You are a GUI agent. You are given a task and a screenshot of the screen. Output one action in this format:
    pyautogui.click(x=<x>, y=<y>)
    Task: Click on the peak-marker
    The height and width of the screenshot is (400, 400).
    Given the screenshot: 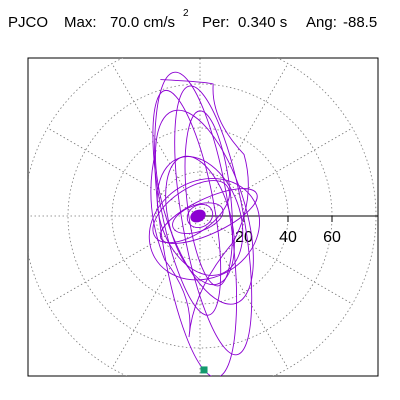 What is the action you would take?
    pyautogui.click(x=204, y=370)
    